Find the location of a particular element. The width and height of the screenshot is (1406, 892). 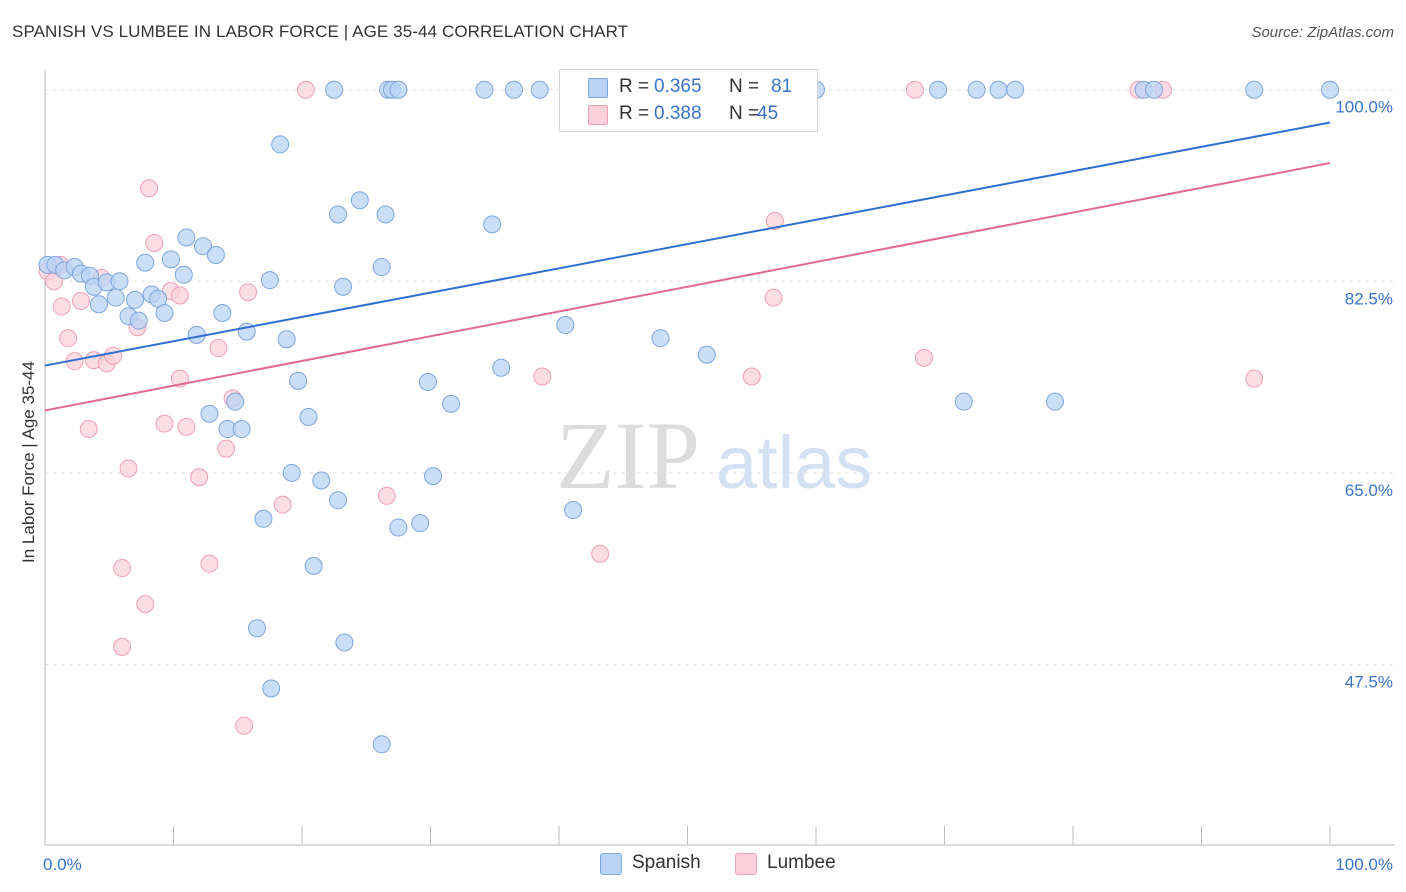

legend-item-spanish: Spanish is located at coordinates (655, 864).